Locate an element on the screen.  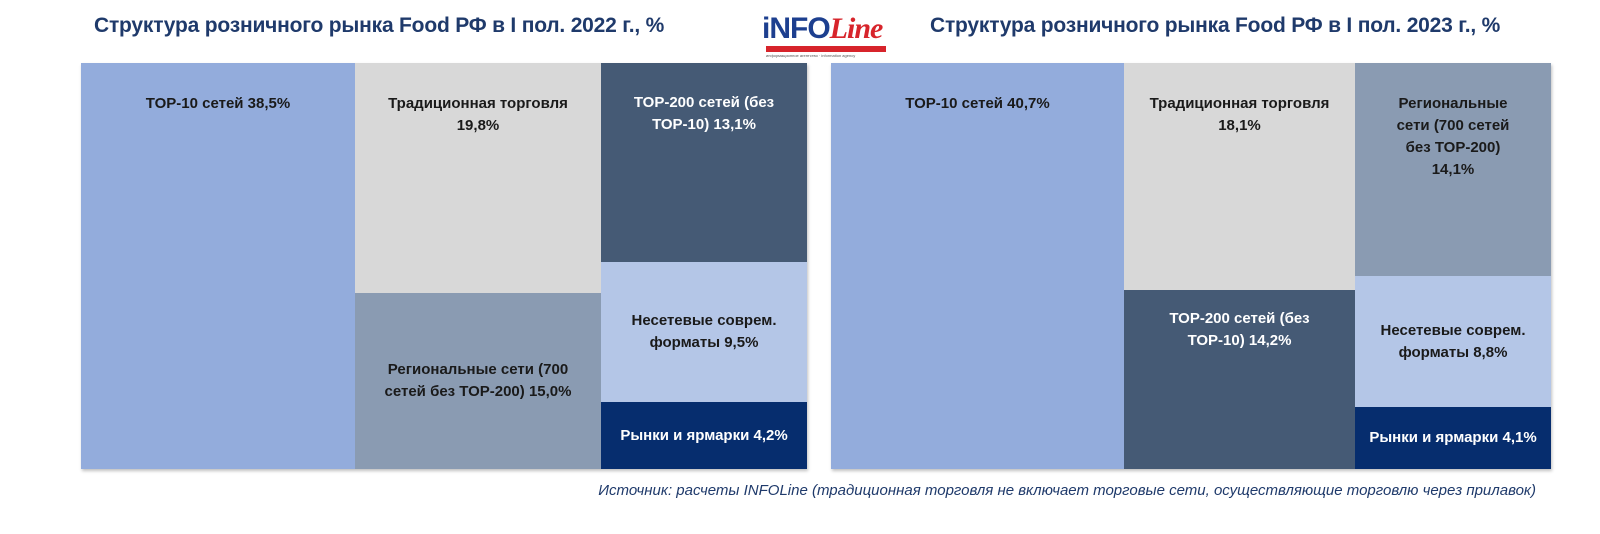
logo-bar is located at coordinates (826, 49).